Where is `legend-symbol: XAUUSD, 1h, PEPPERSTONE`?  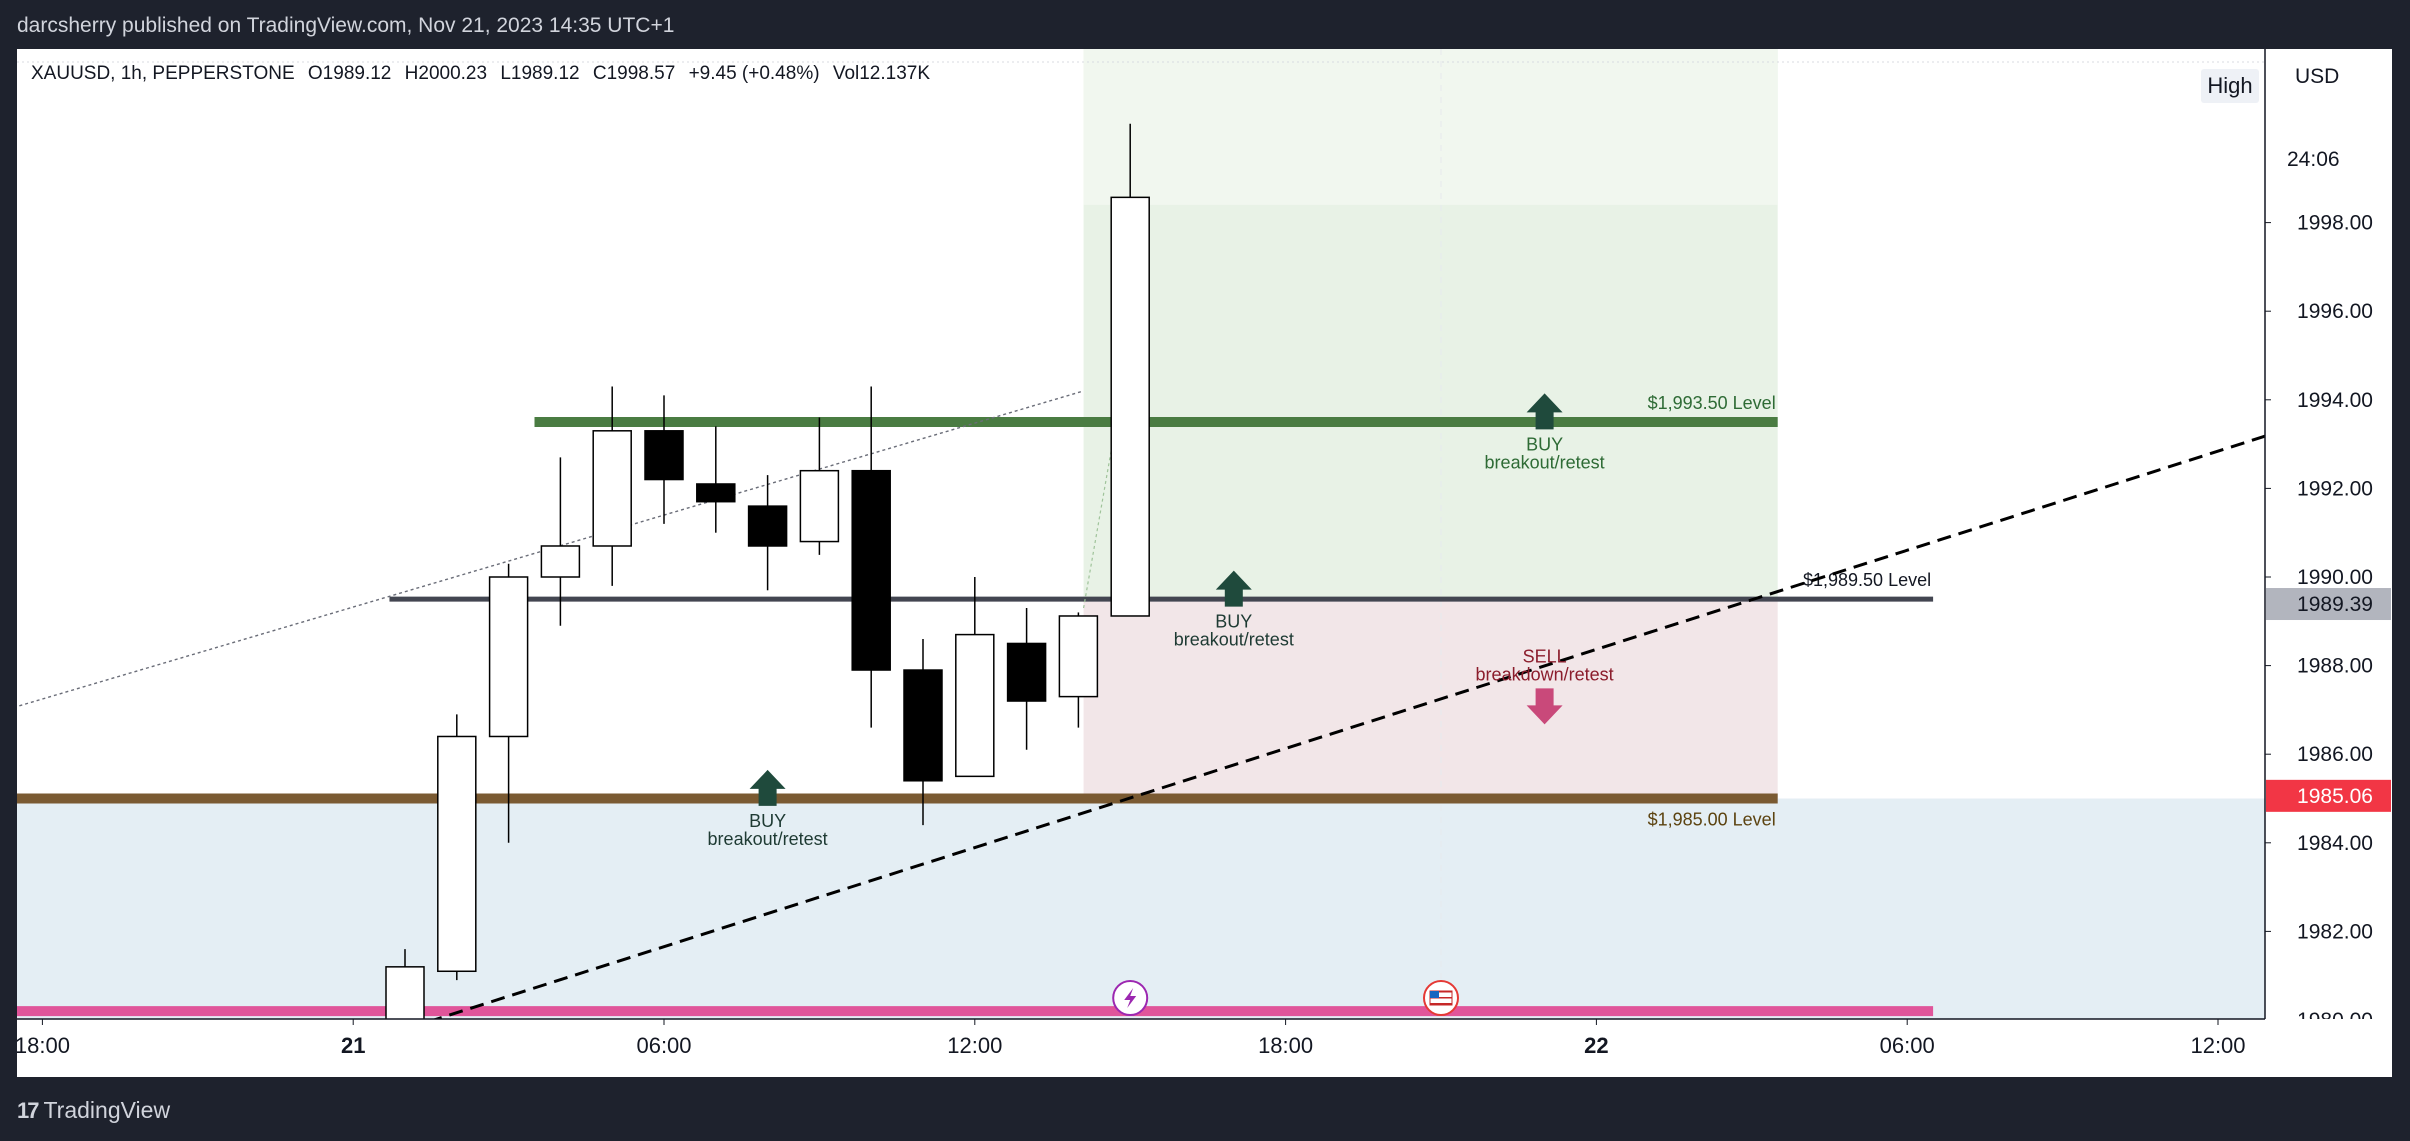 legend-symbol: XAUUSD, 1h, PEPPERSTONE is located at coordinates (163, 73).